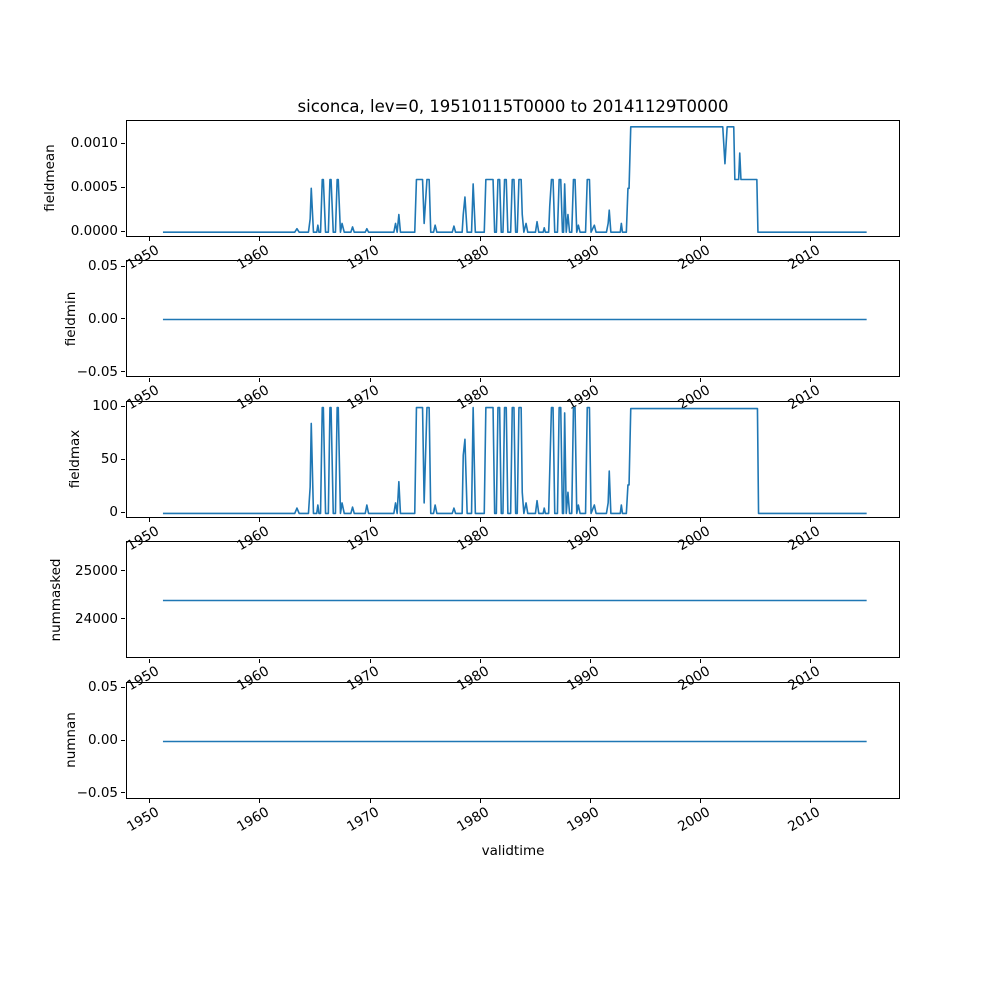 This screenshot has height=1000, width=1000. Describe the element at coordinates (363, 819) in the screenshot. I see `x-tick-label: 1970` at that location.